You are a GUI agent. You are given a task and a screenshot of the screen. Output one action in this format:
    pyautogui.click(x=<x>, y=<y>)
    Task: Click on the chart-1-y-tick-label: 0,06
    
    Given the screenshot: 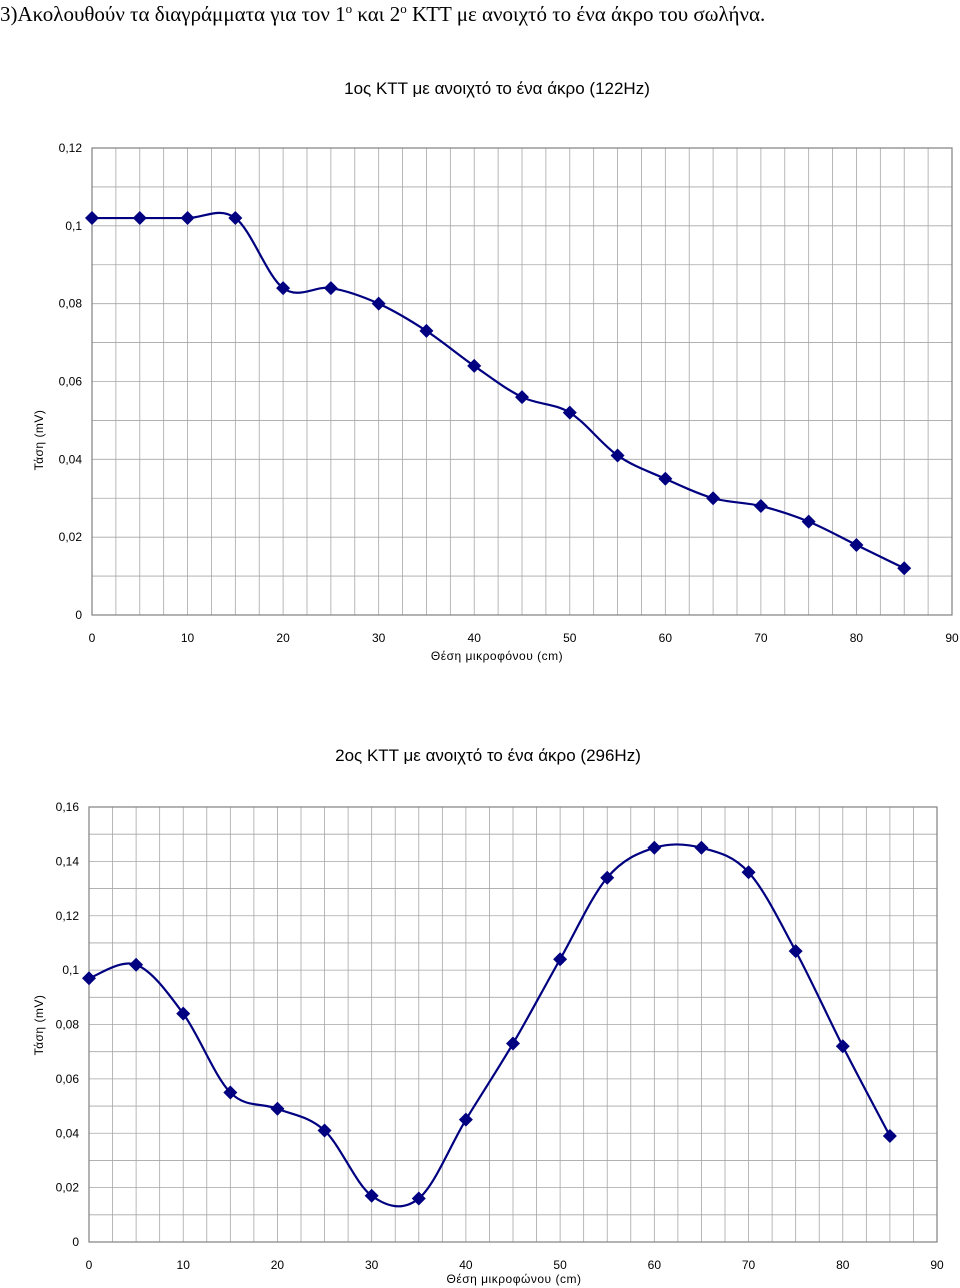 What is the action you would take?
    pyautogui.click(x=71, y=382)
    